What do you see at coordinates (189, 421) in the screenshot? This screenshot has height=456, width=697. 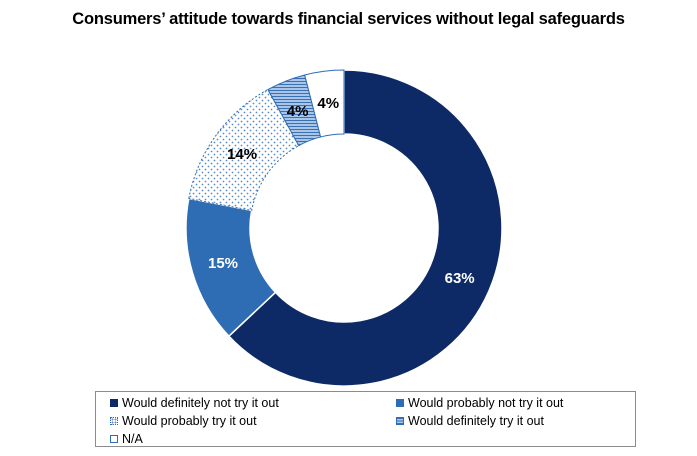 I see `legend-label: Would probably try it out` at bounding box center [189, 421].